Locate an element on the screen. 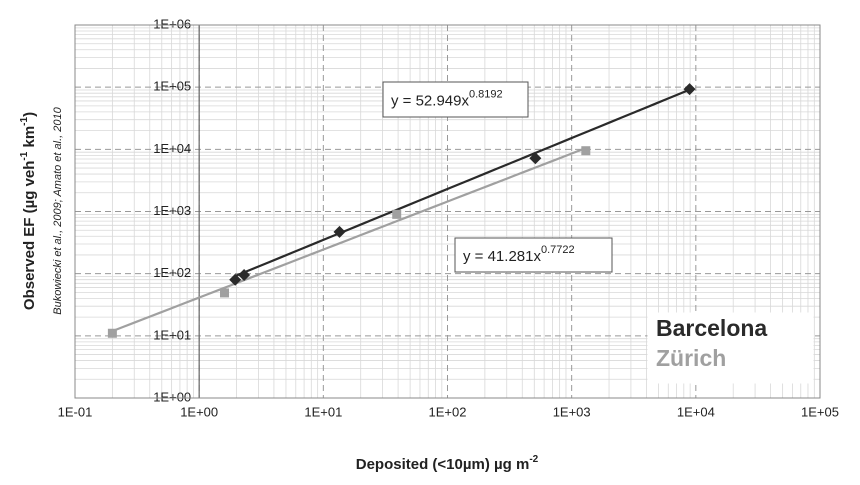  legend-label: Zürich is located at coordinates (691, 358).